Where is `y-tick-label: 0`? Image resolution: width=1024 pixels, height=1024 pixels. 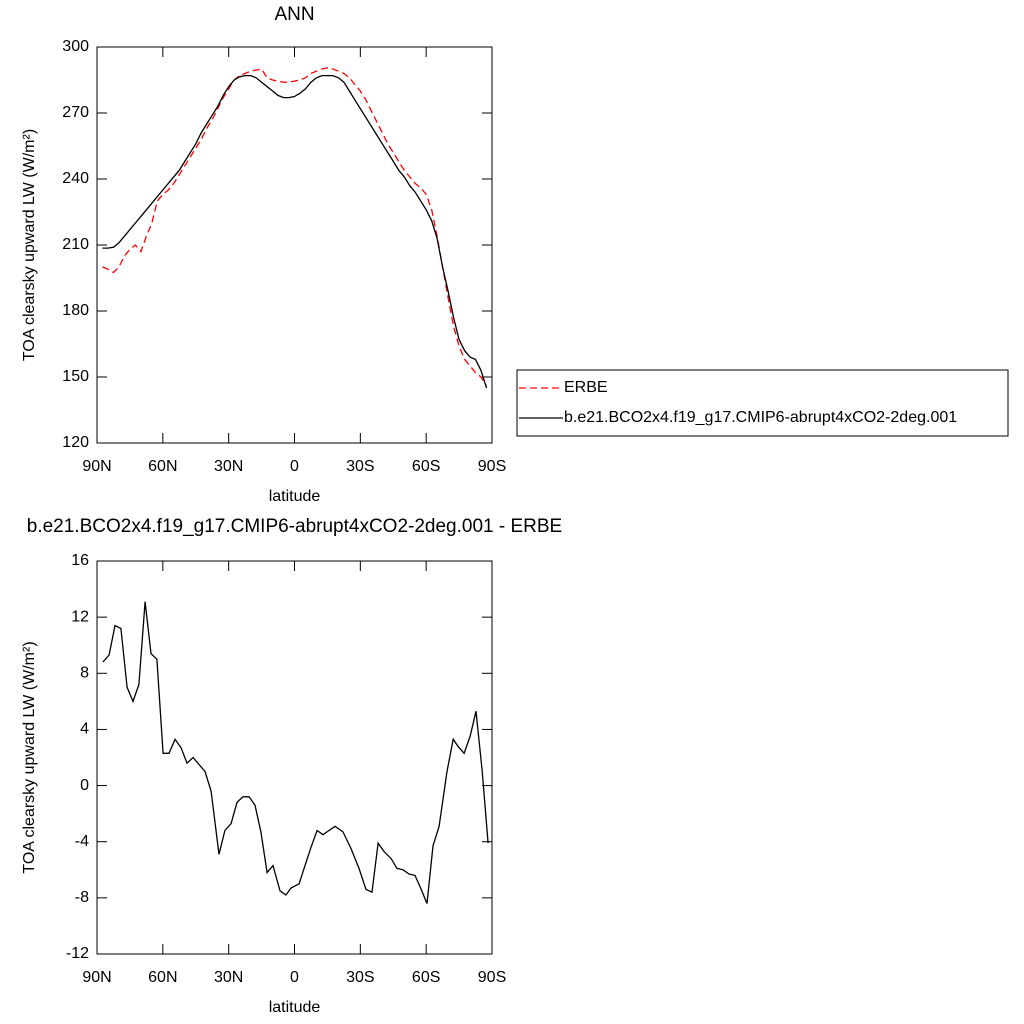 y-tick-label: 0 is located at coordinates (84, 785).